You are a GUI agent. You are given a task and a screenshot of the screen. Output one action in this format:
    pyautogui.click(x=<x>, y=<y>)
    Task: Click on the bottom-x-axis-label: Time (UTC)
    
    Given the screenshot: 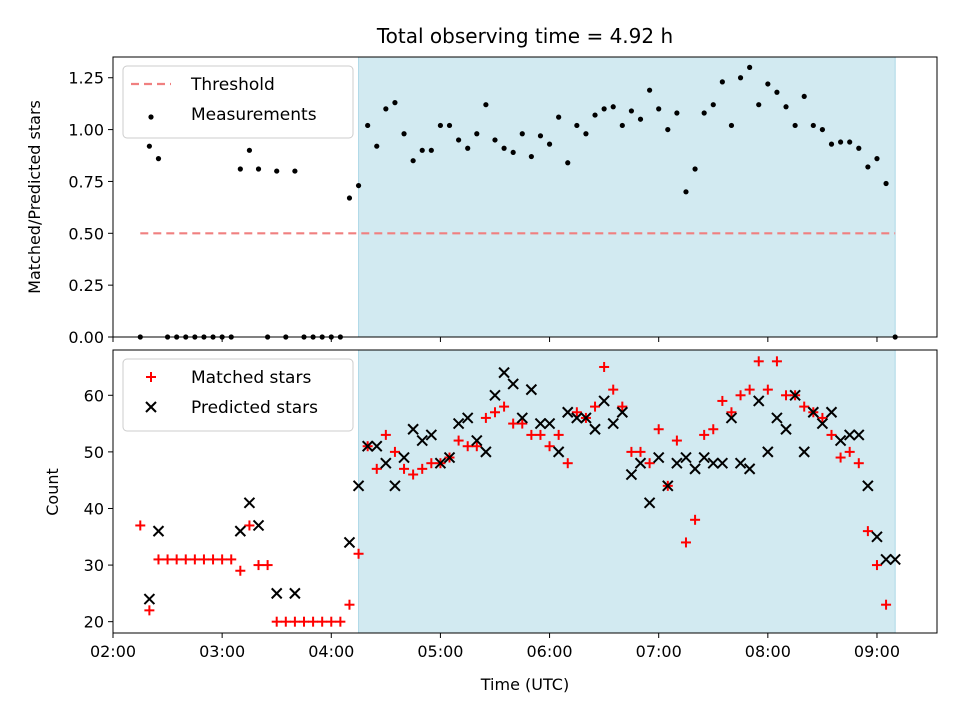 What is the action you would take?
    pyautogui.click(x=524, y=684)
    